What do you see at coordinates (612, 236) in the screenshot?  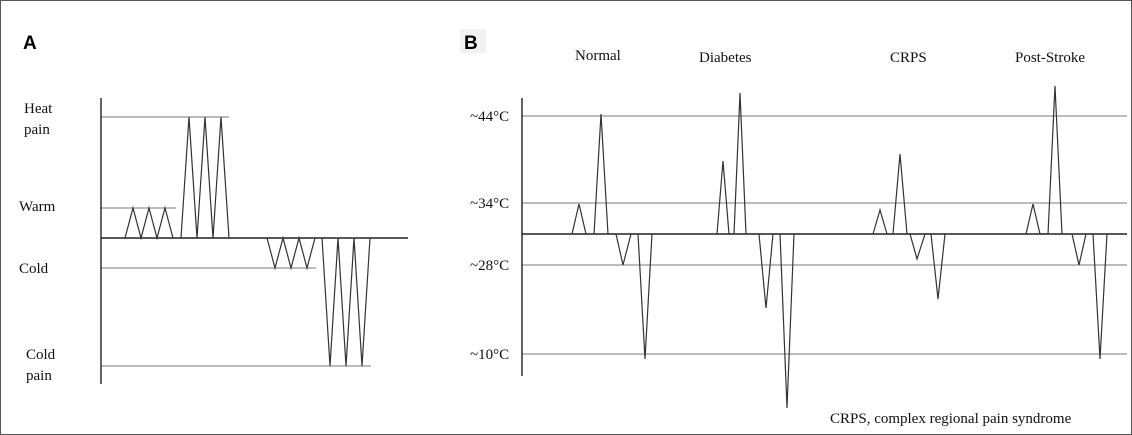 I see `normal-trace` at bounding box center [612, 236].